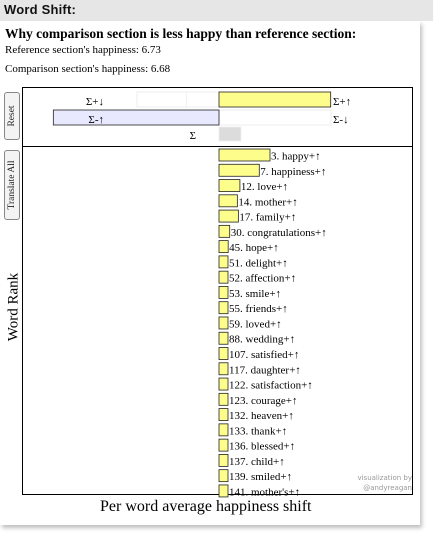 This screenshot has height=549, width=433. What do you see at coordinates (264, 355) in the screenshot?
I see `word-label-satisfied: 107. satisfied+↑` at bounding box center [264, 355].